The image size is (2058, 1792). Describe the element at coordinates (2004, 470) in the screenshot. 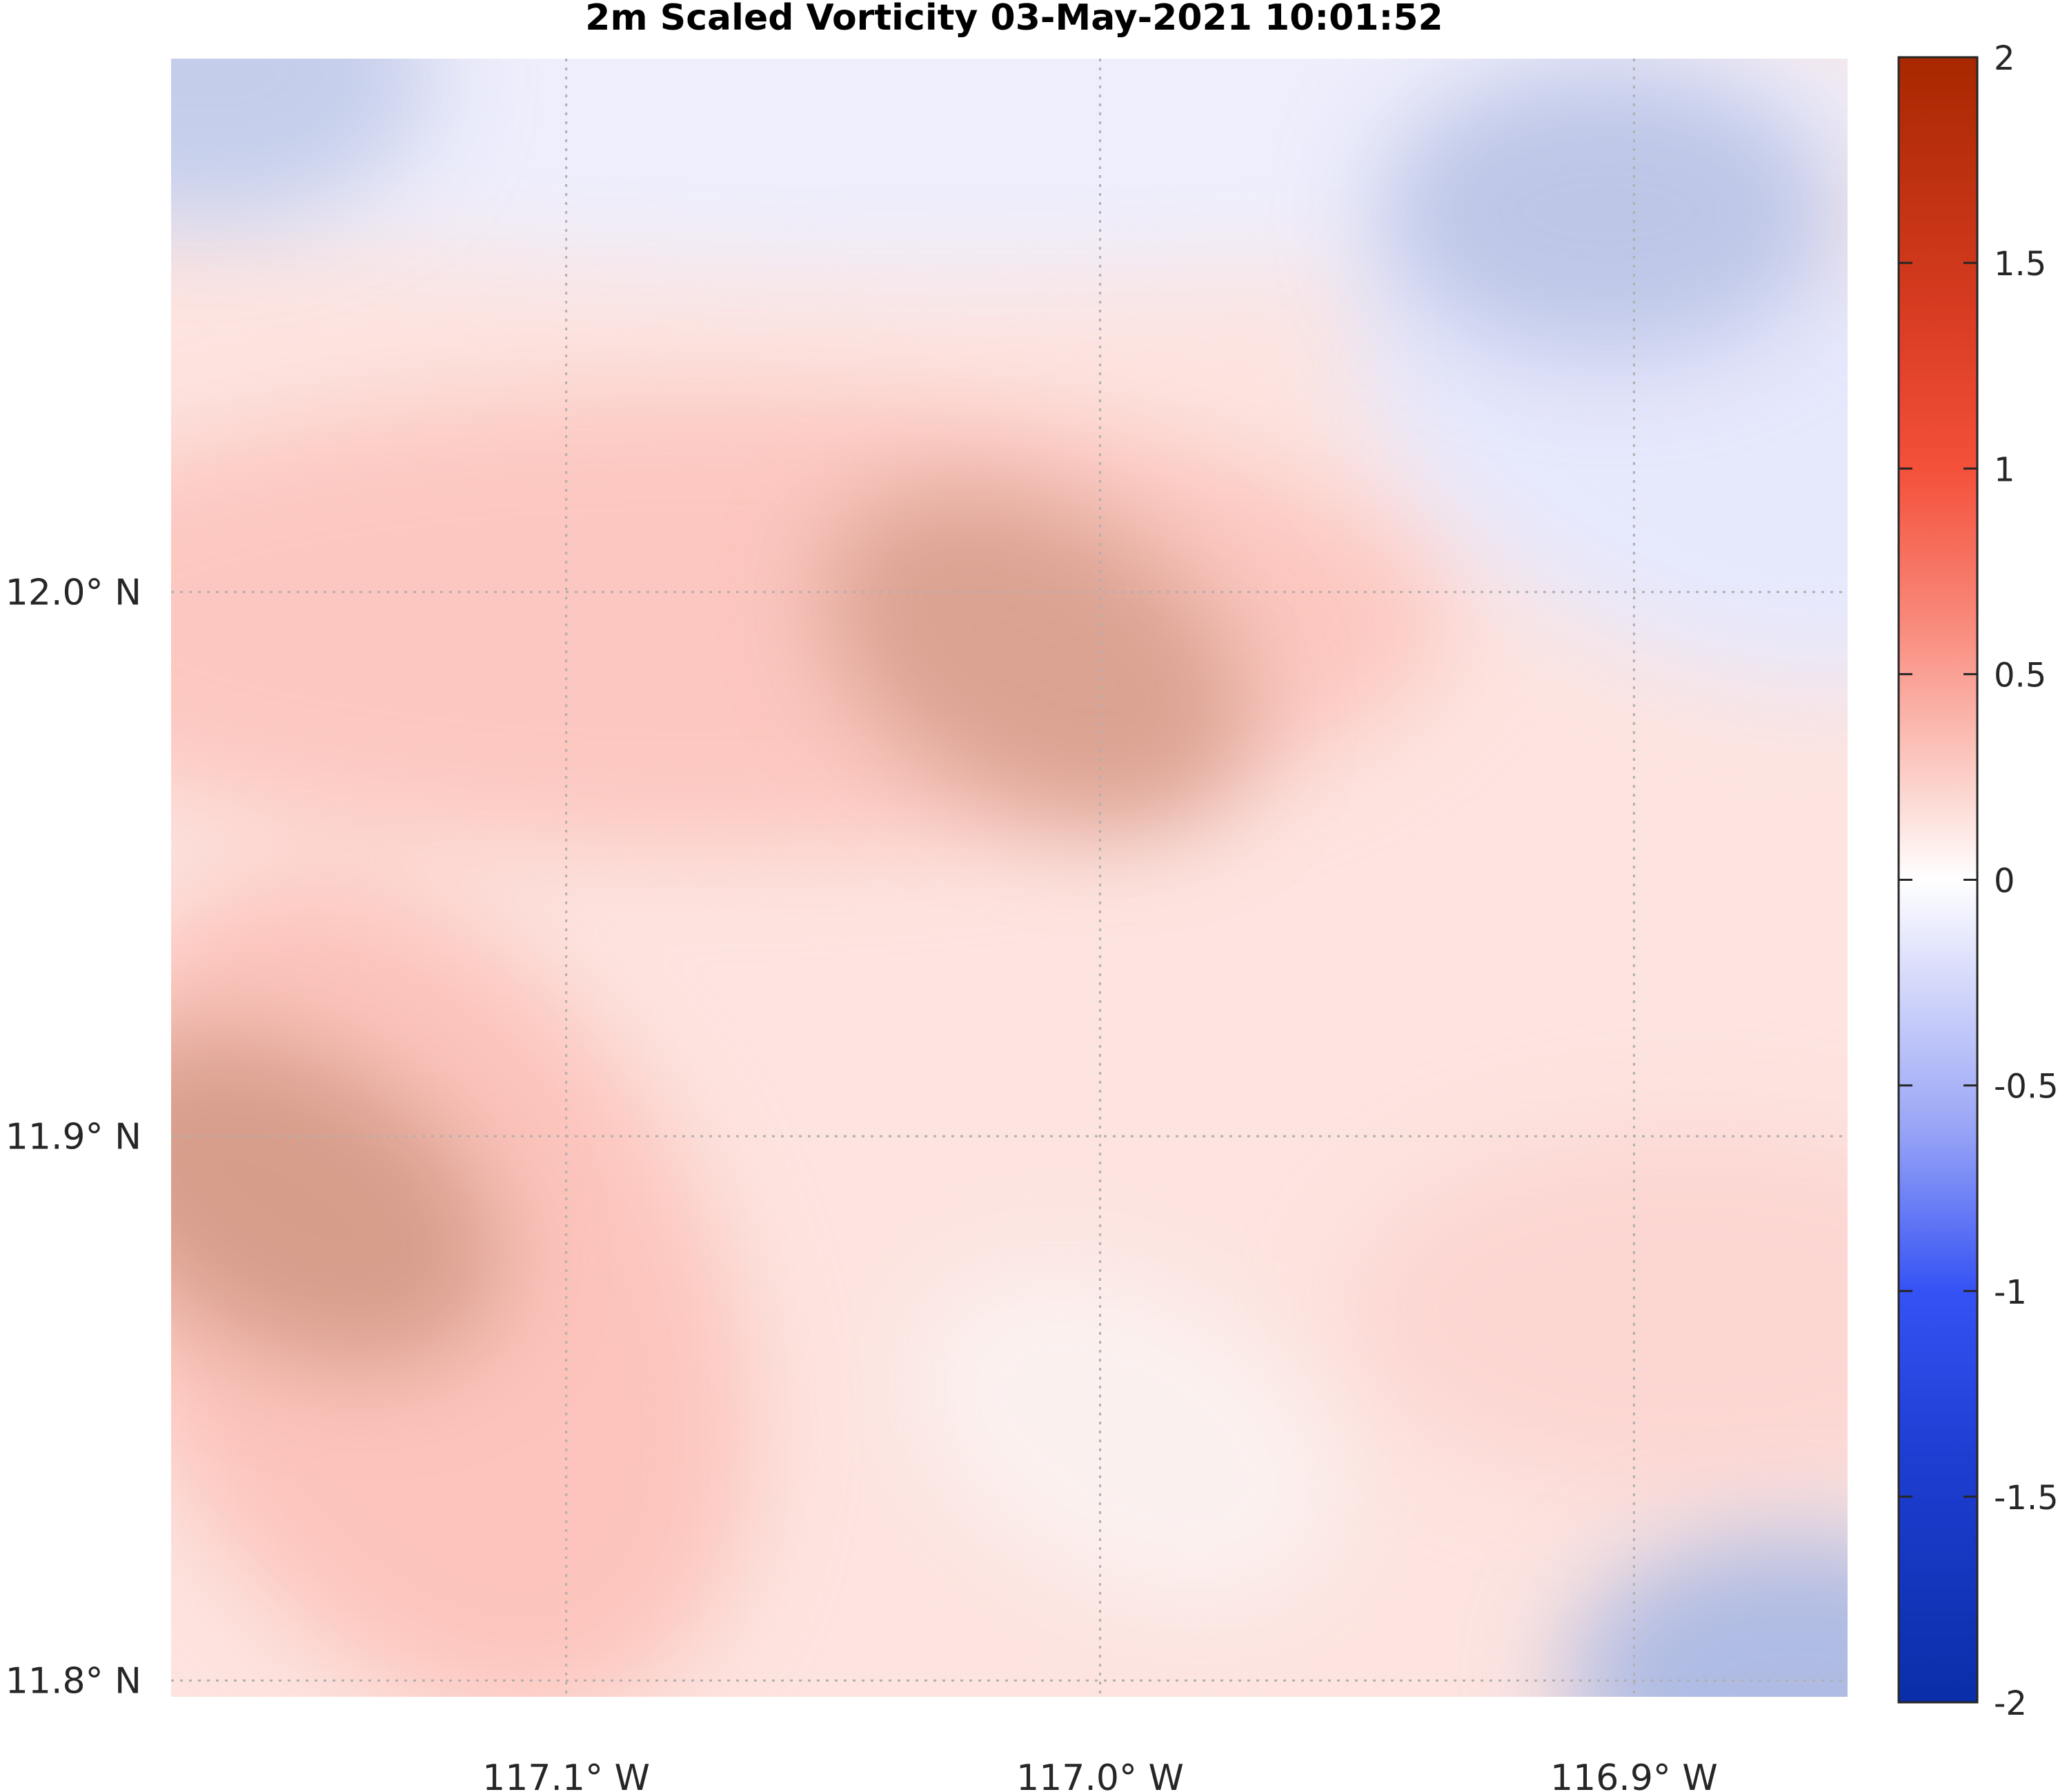

I see `colorbar-tick-label: 1` at that location.